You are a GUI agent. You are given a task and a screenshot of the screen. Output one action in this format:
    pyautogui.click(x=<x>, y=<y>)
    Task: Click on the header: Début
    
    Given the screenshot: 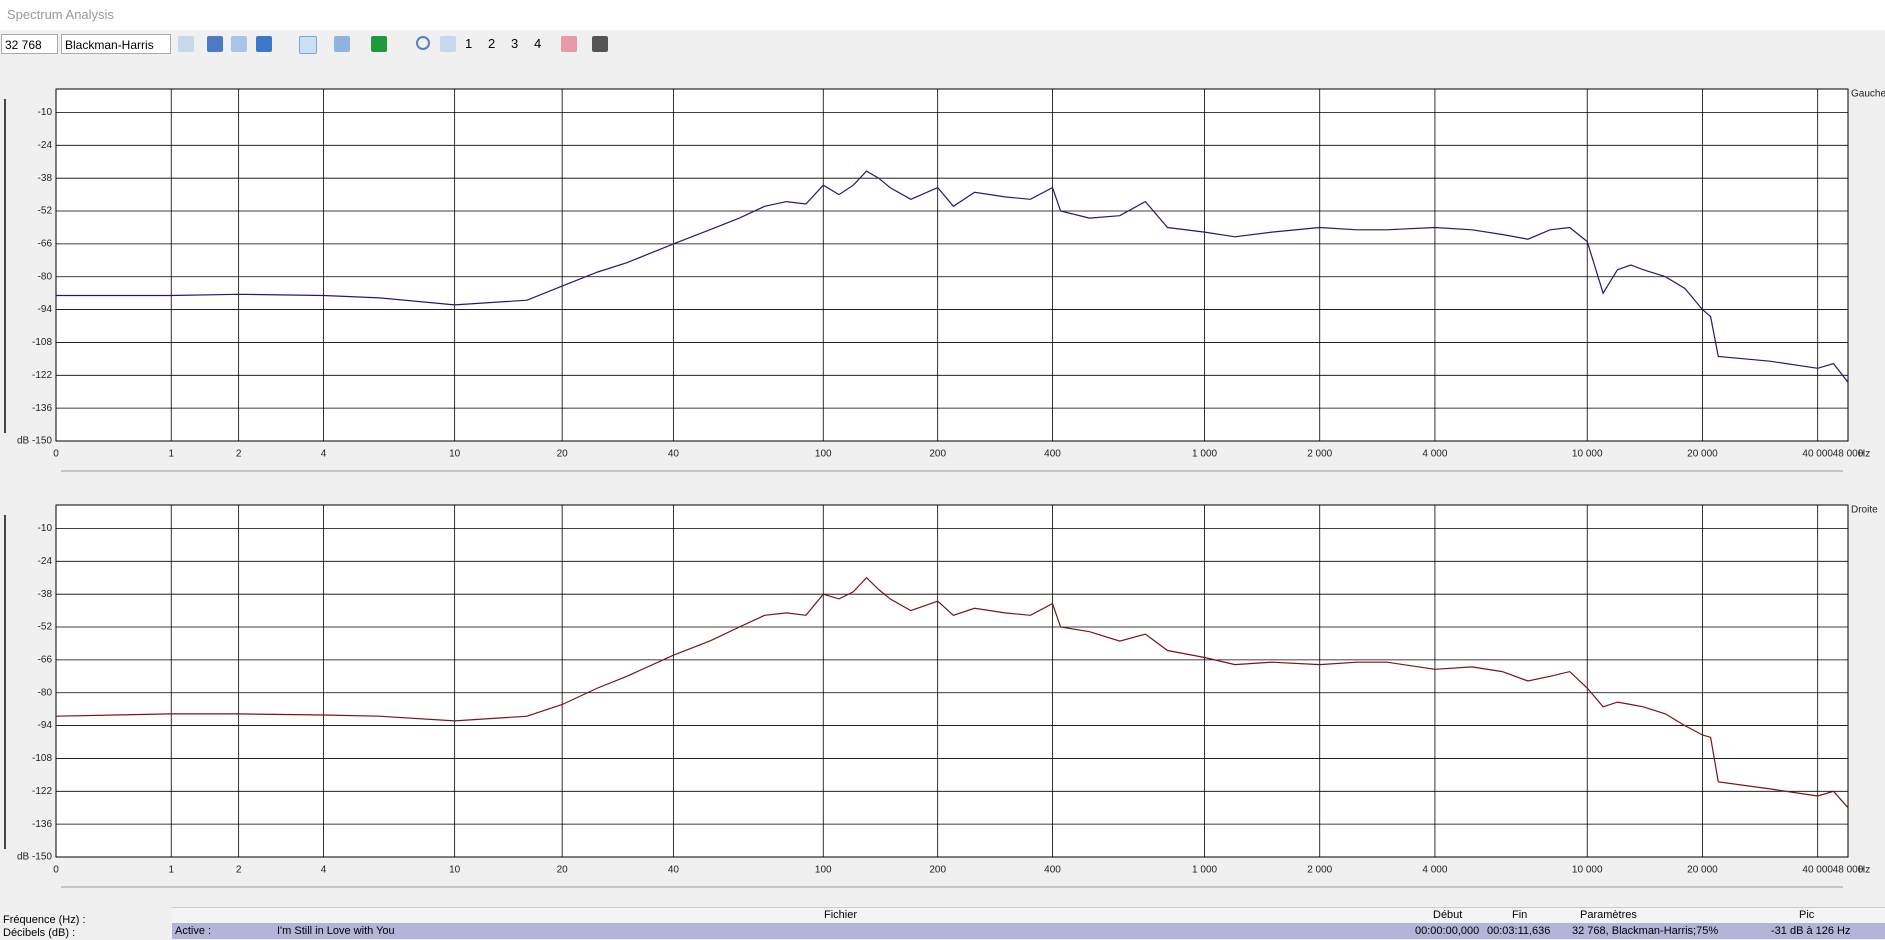 What is the action you would take?
    pyautogui.click(x=1448, y=915)
    